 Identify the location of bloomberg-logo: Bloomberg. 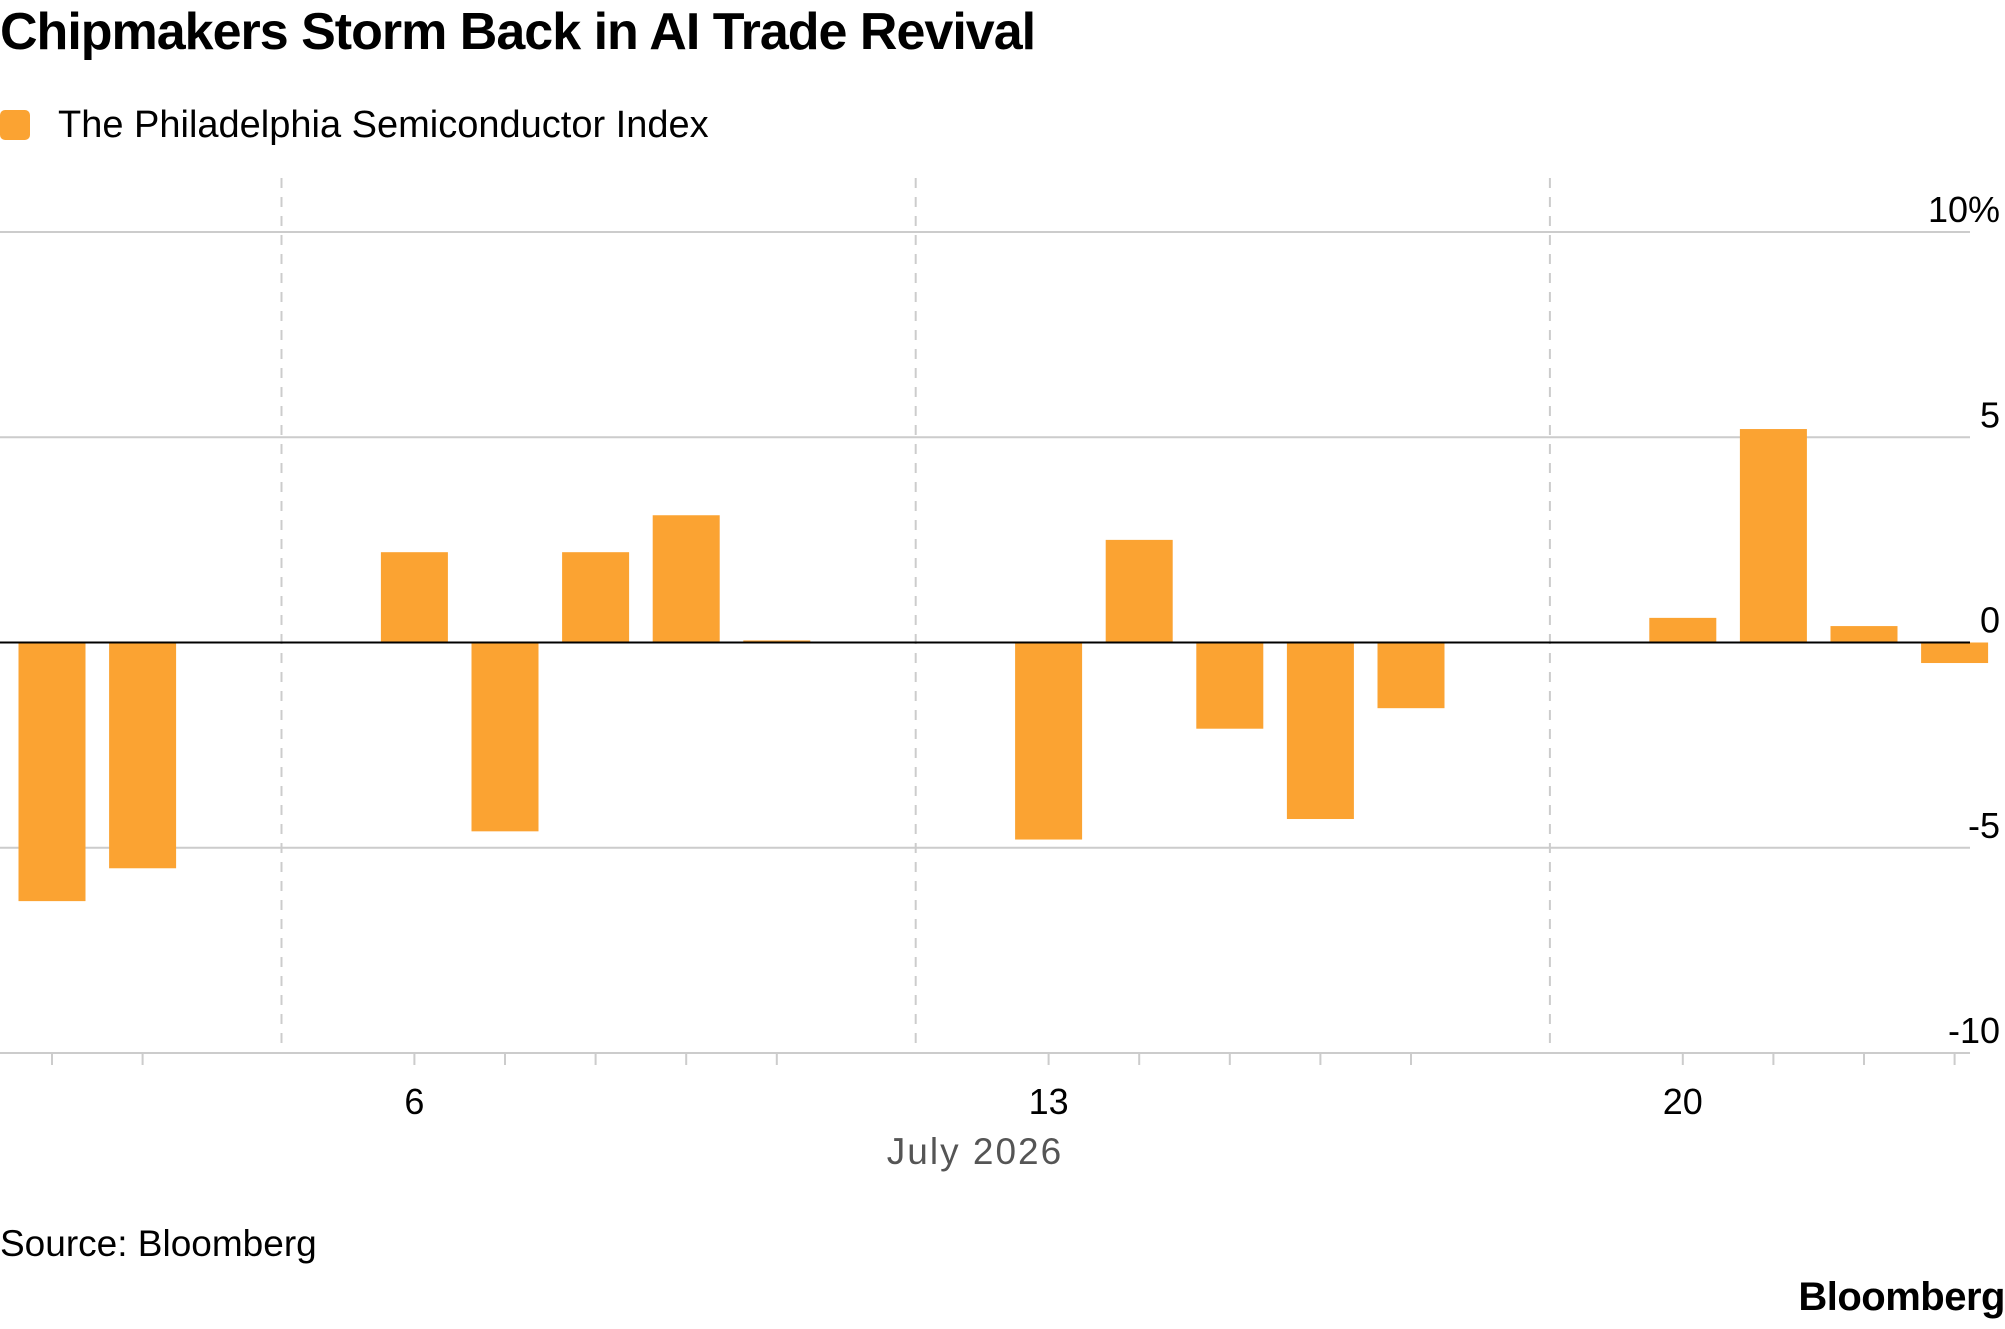
(1901, 1297).